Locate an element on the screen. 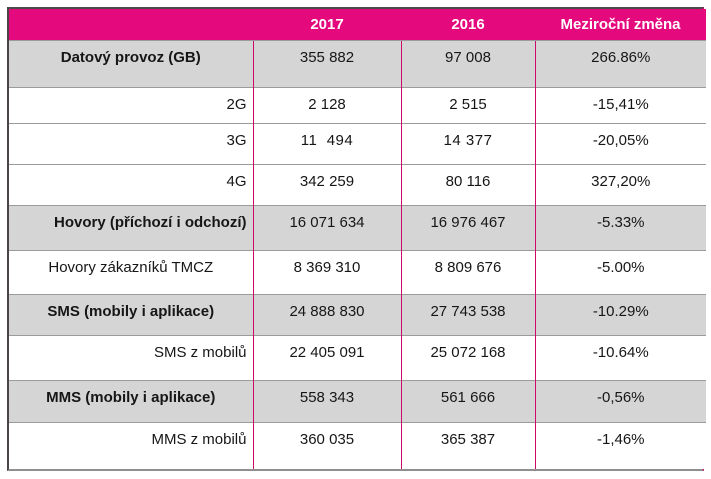 The height and width of the screenshot is (479, 711). table-row-mms-mobile: MMS z mobilů 360 035 365 387 -1,46% is located at coordinates (357, 445).